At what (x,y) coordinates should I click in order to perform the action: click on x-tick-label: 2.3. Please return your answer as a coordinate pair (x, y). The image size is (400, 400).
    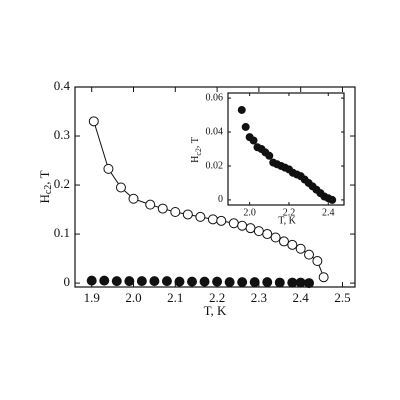
    Looking at the image, I should click on (259, 297).